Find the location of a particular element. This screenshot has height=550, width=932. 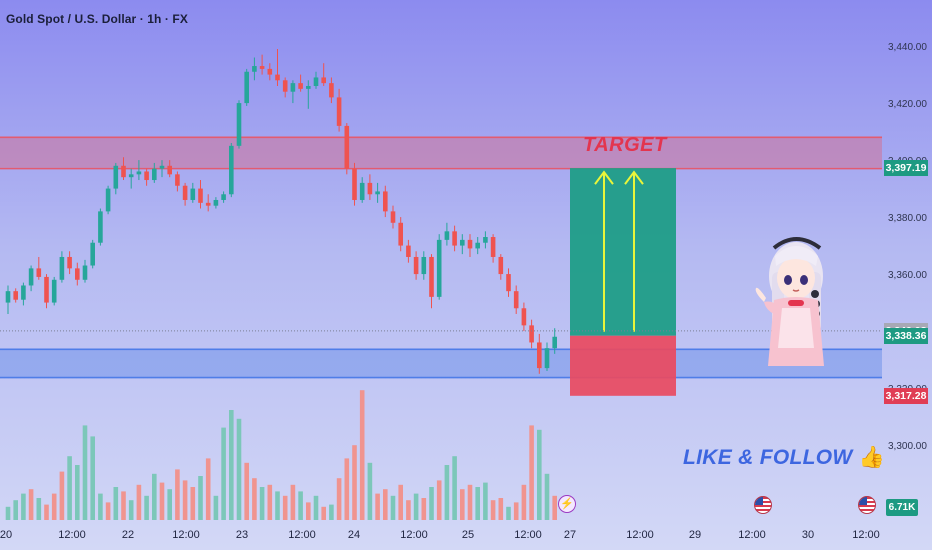

thumbs-up-icon: 👍 is located at coordinates (872, 457).